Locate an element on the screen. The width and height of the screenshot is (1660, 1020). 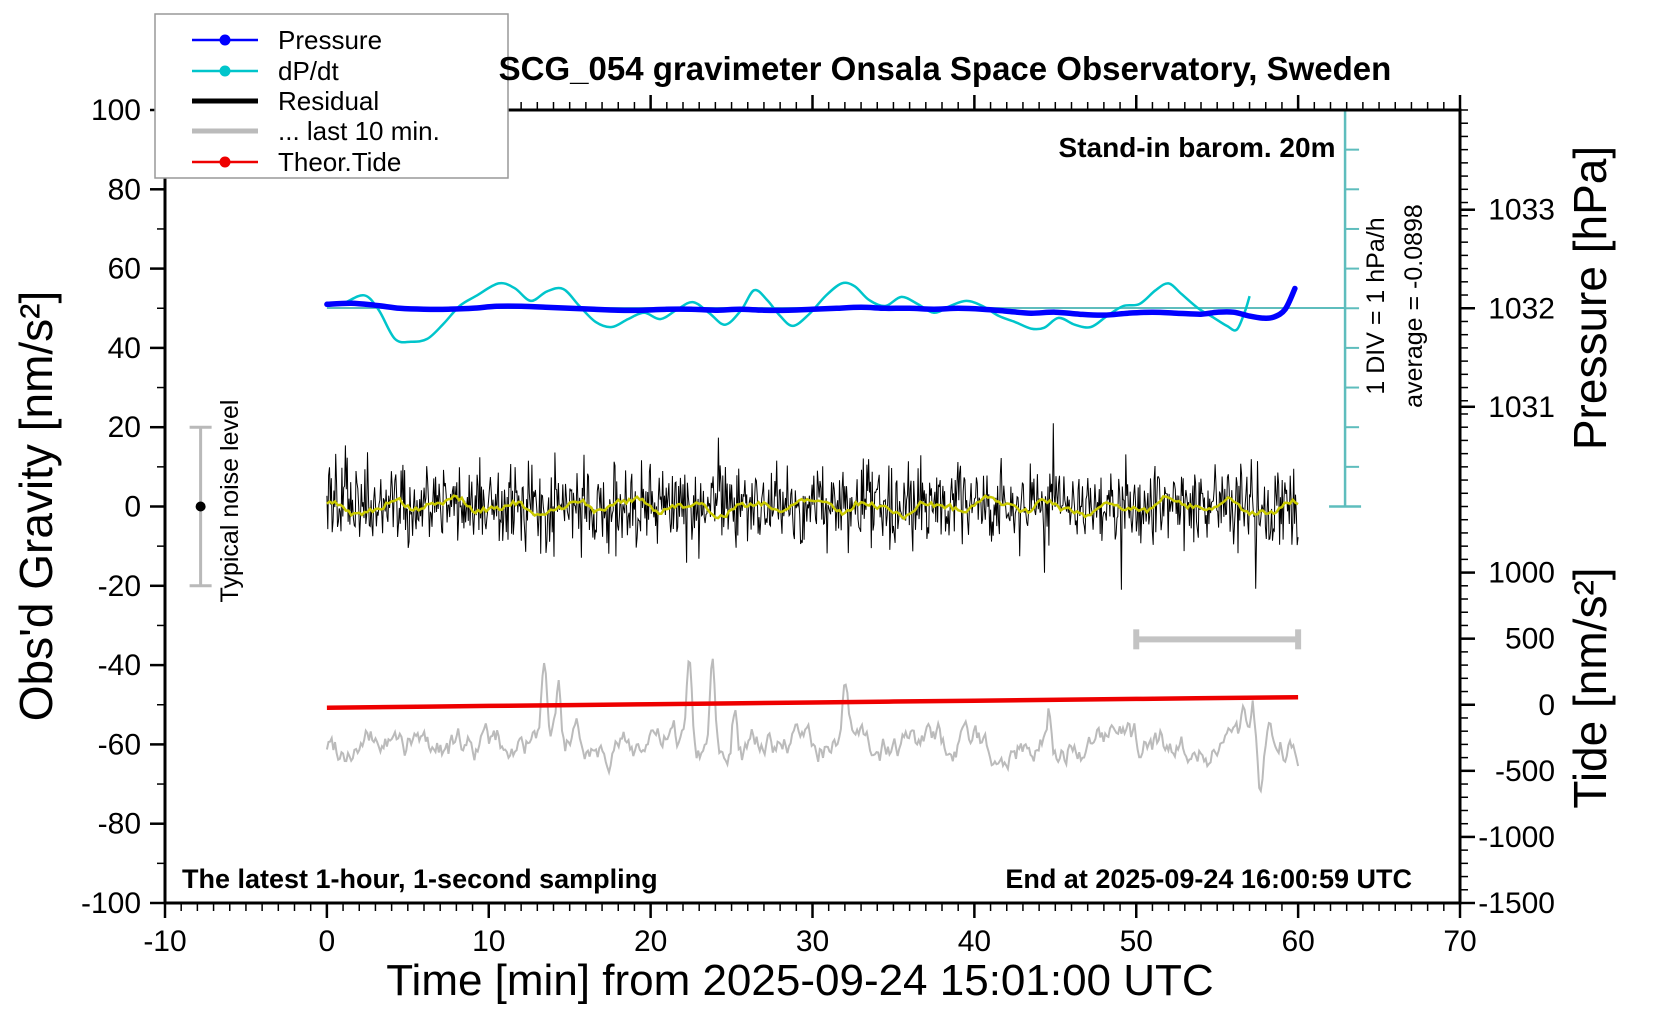
dpdt-series is located at coordinates (788, 312).